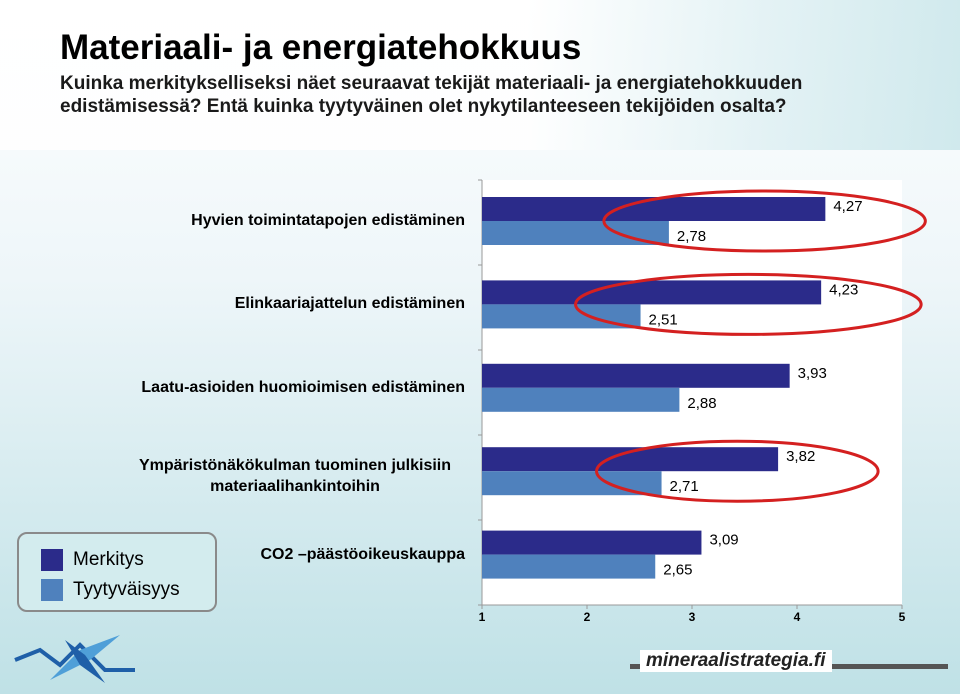 The width and height of the screenshot is (960, 694). Describe the element at coordinates (800, 456) in the screenshot. I see `data-label: 3,82` at that location.